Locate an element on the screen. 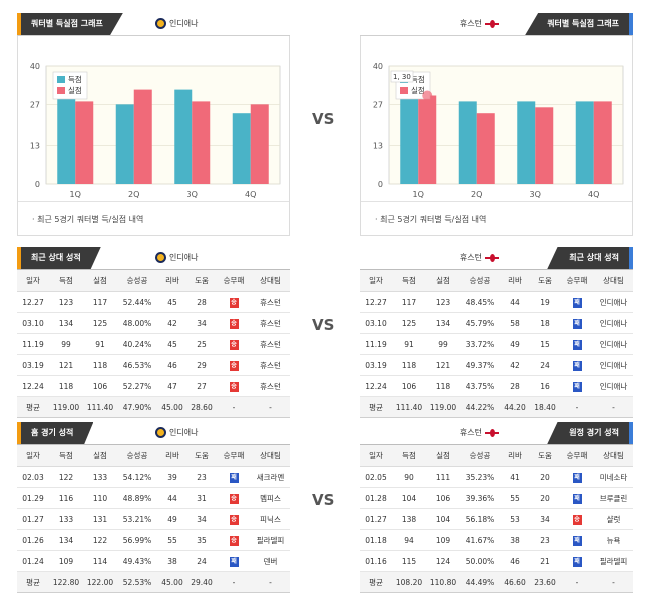  table-cell: 24 is located at coordinates (202, 561).